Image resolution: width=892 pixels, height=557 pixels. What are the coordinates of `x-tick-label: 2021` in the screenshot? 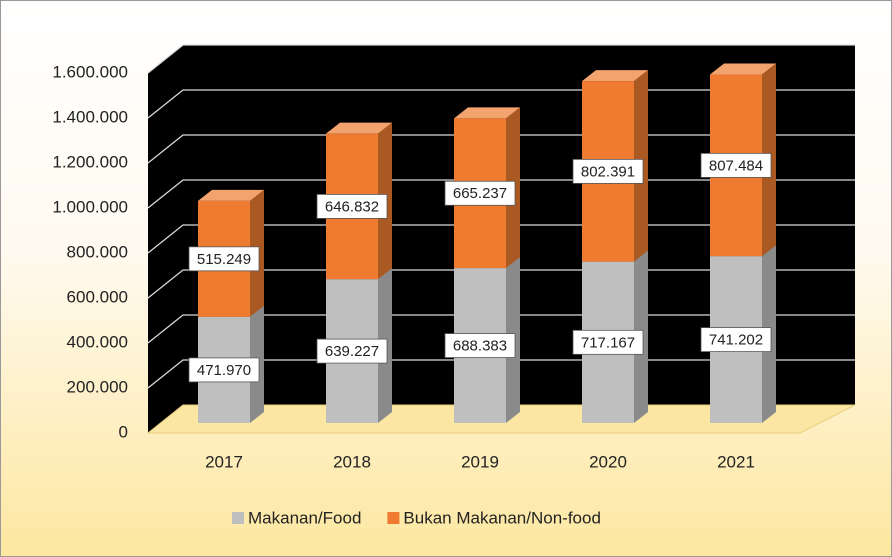 It's located at (736, 461).